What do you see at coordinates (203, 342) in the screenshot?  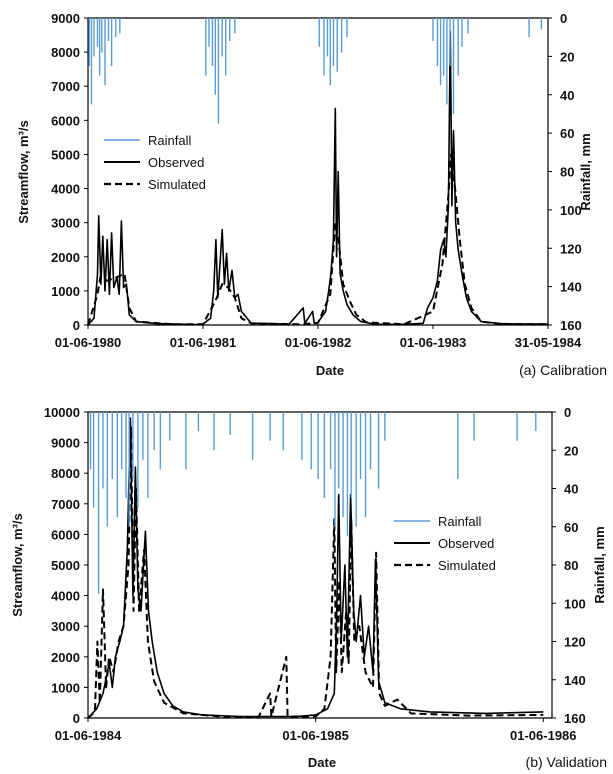 I see `x-tick-label: 01-06-1981` at bounding box center [203, 342].